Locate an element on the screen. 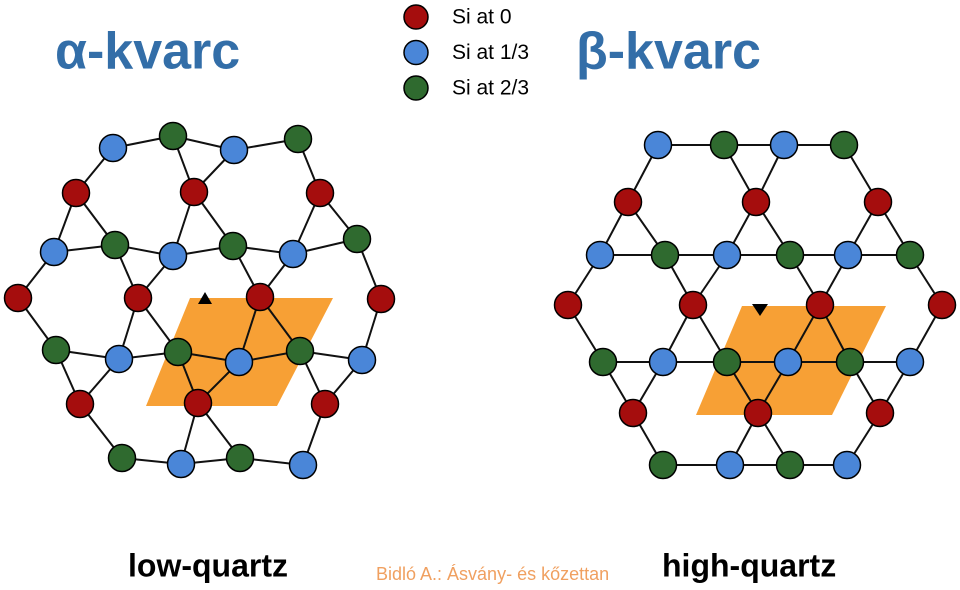  legend-label: Si at 0 is located at coordinates (482, 17).